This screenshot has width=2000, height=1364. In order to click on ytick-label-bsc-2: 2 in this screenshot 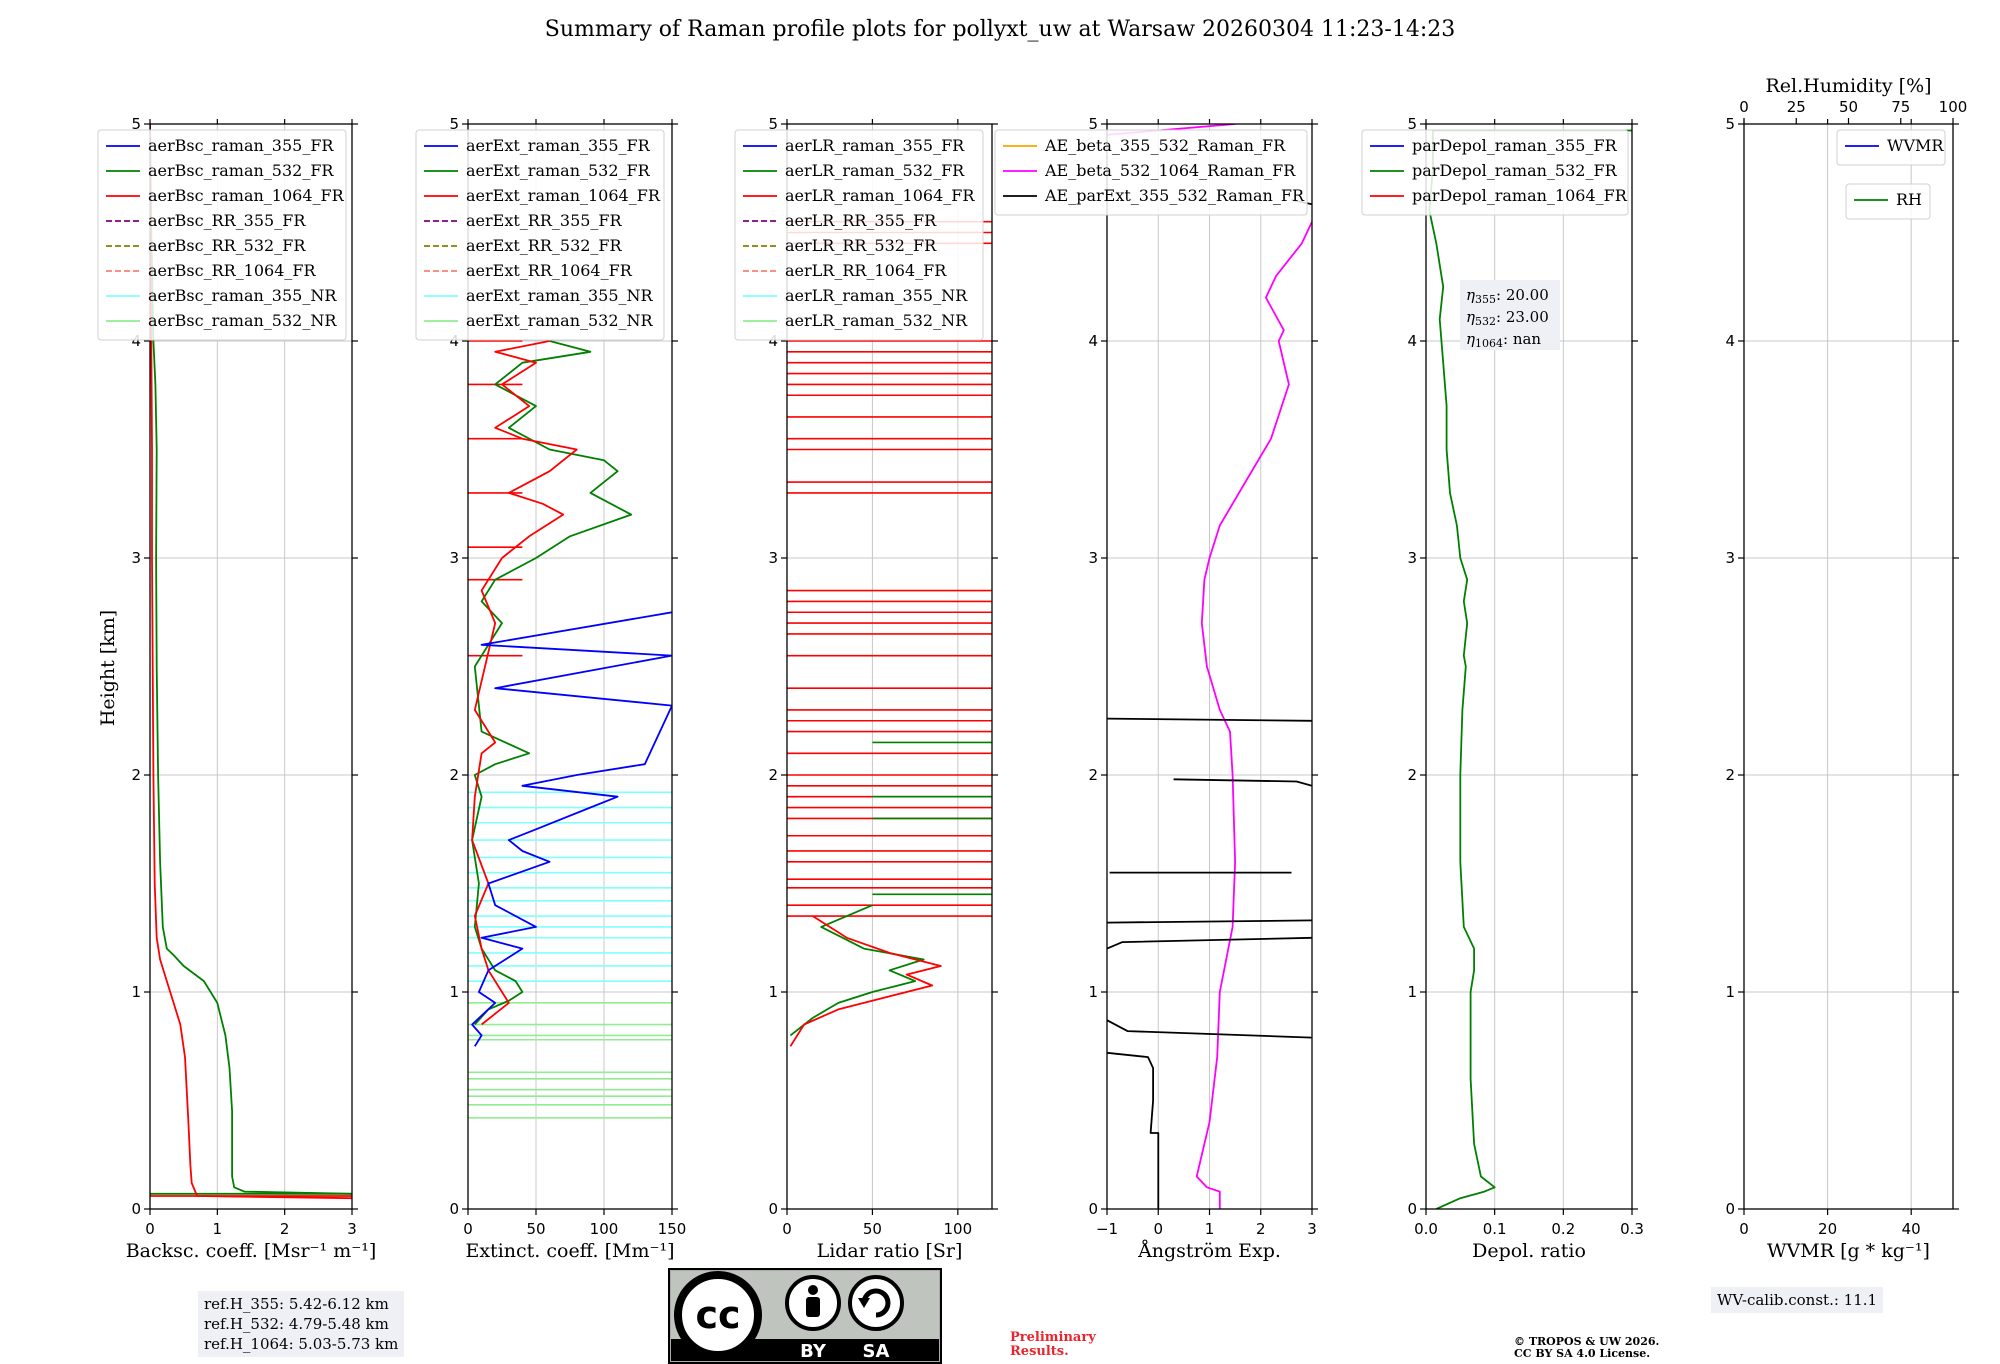, I will do `click(136, 775)`.